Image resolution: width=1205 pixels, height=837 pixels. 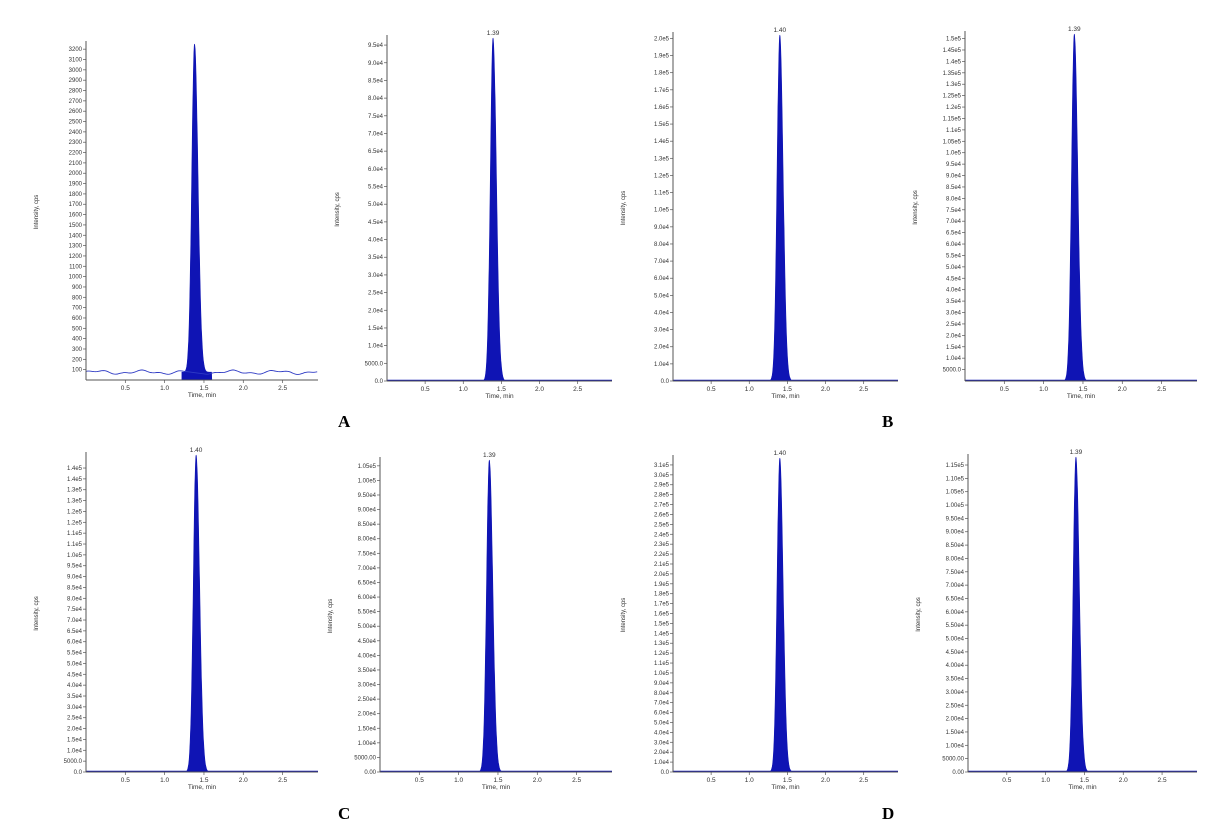 I want to click on y-tick-label: 800, so click(x=77, y=298).